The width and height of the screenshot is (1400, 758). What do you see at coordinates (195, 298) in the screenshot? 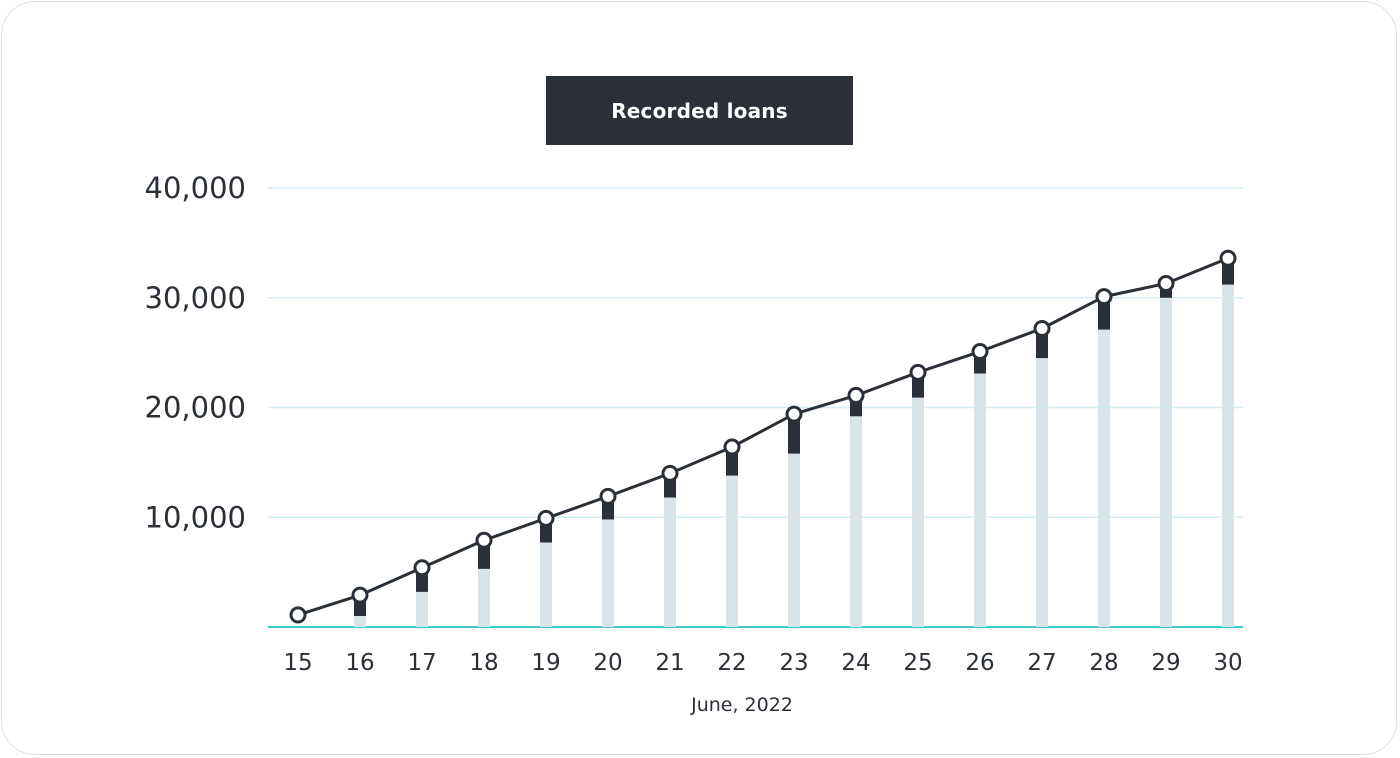
I see `y-tick-label: 30,000` at bounding box center [195, 298].